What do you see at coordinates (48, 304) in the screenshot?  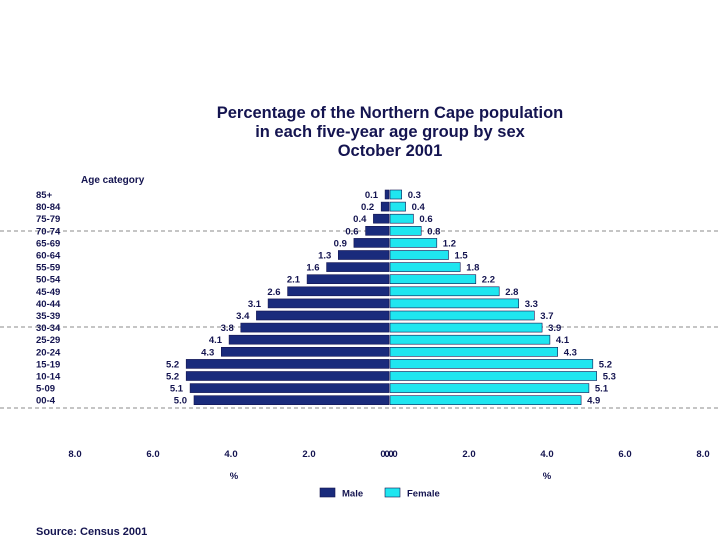 I see `age-category-label: 40-44` at bounding box center [48, 304].